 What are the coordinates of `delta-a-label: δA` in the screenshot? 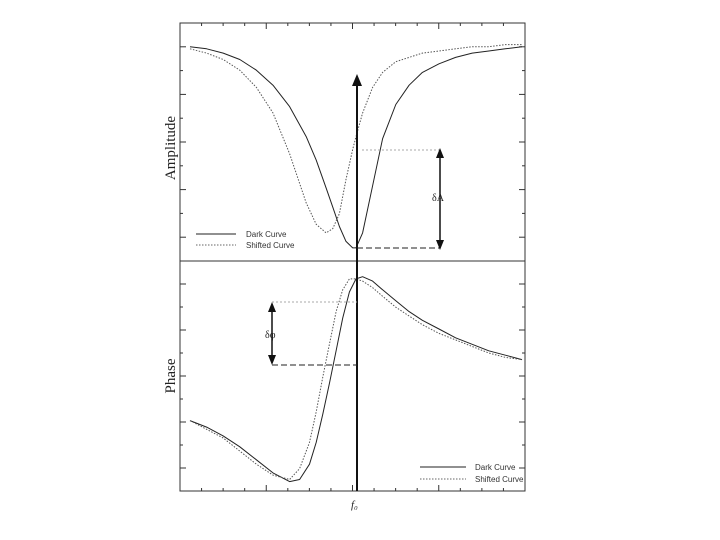 It's located at (438, 198).